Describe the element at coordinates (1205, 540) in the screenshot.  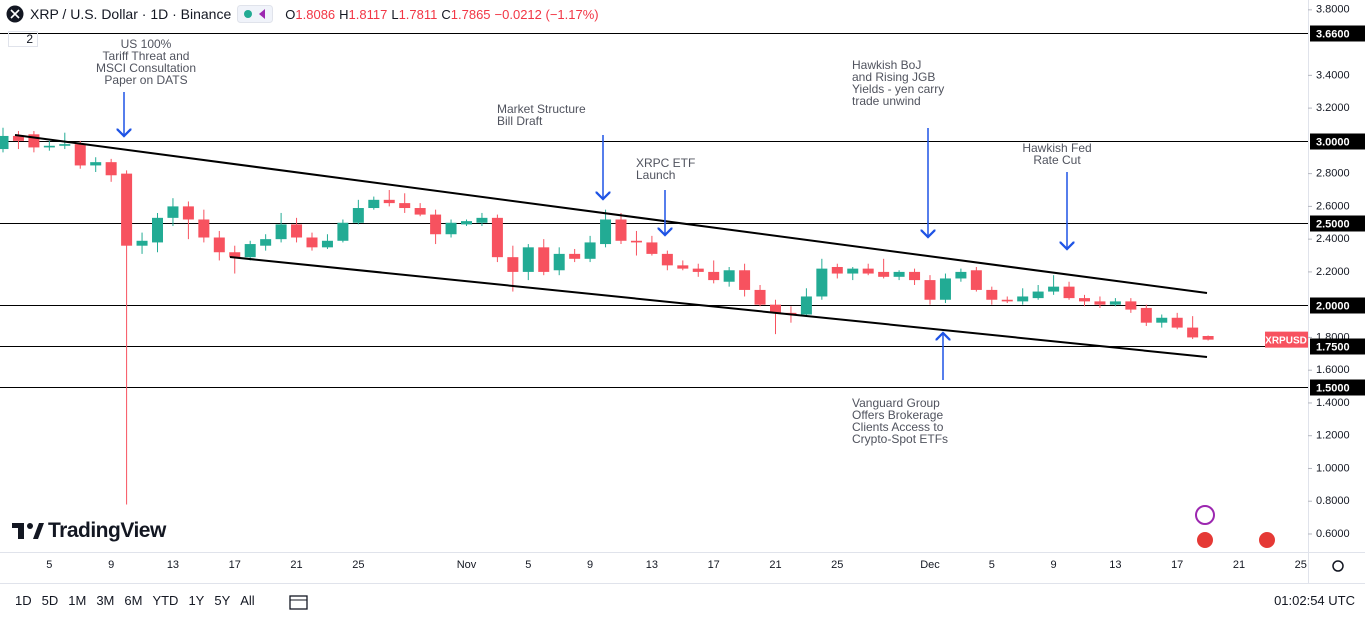
I see `flag-icon` at that location.